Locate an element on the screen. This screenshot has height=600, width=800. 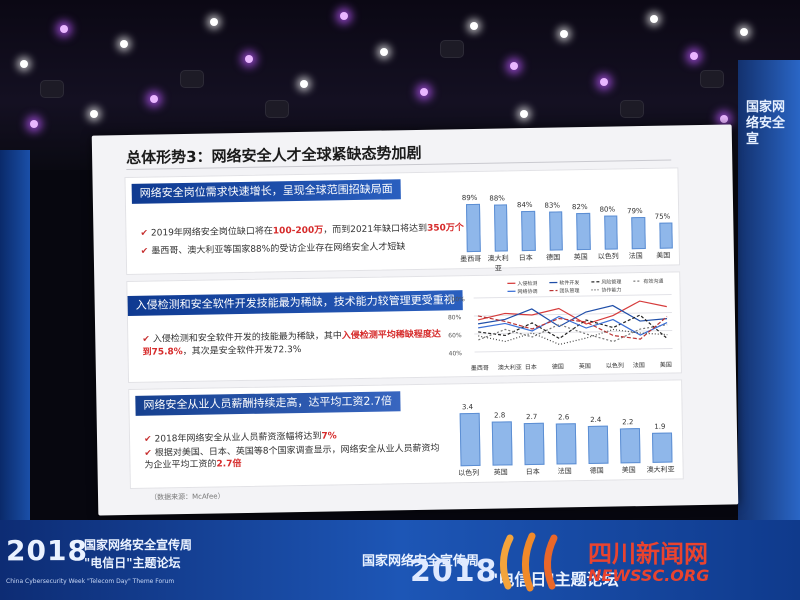
watermark-en: NEWSSC.ORG is located at coordinates (649, 575).